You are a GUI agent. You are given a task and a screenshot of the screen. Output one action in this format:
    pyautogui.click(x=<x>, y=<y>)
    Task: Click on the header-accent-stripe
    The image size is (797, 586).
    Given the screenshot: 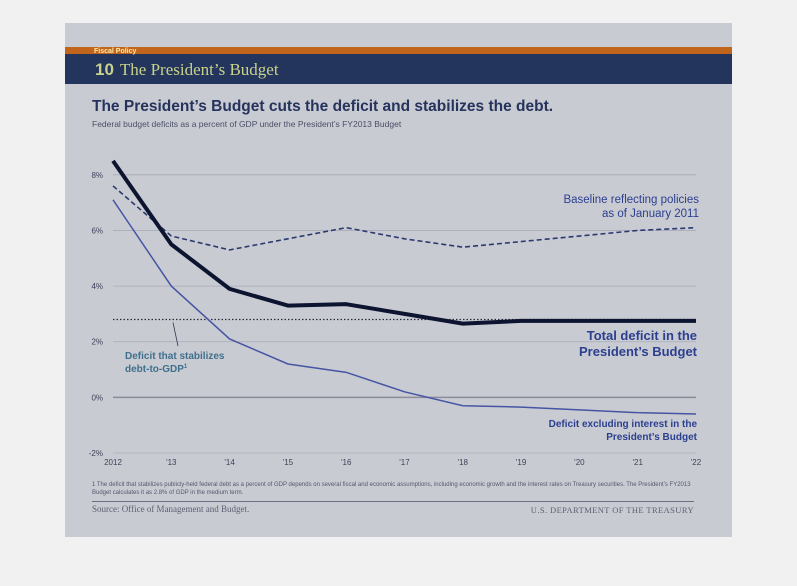 What is the action you would take?
    pyautogui.click(x=398, y=50)
    